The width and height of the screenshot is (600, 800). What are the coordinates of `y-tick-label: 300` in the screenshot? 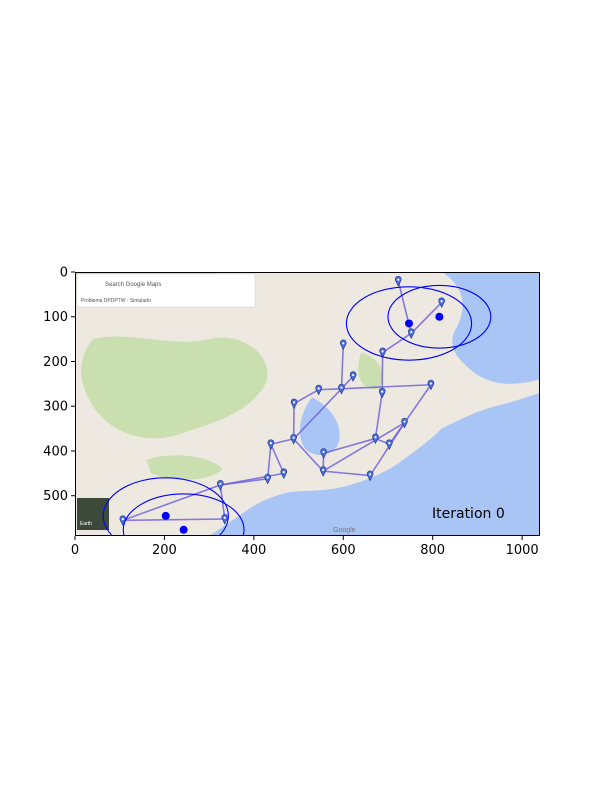 It's located at (55, 407).